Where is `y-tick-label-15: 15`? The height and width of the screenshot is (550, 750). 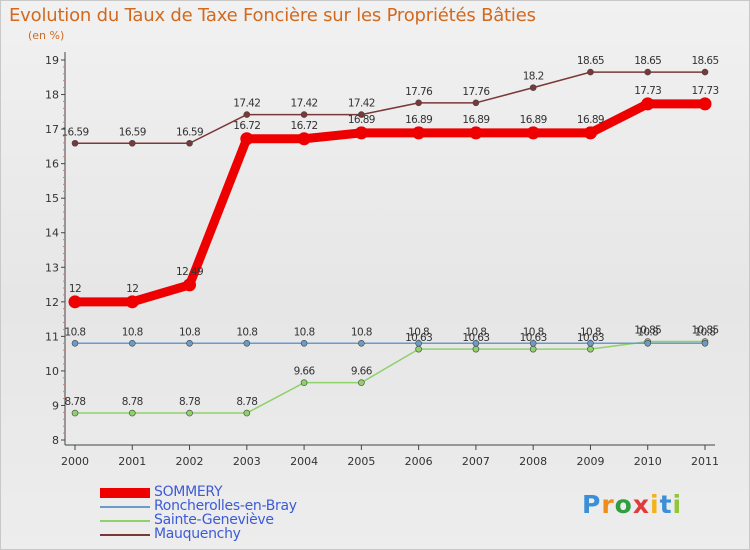
y-tick-label-15: 15 is located at coordinates (52, 198).